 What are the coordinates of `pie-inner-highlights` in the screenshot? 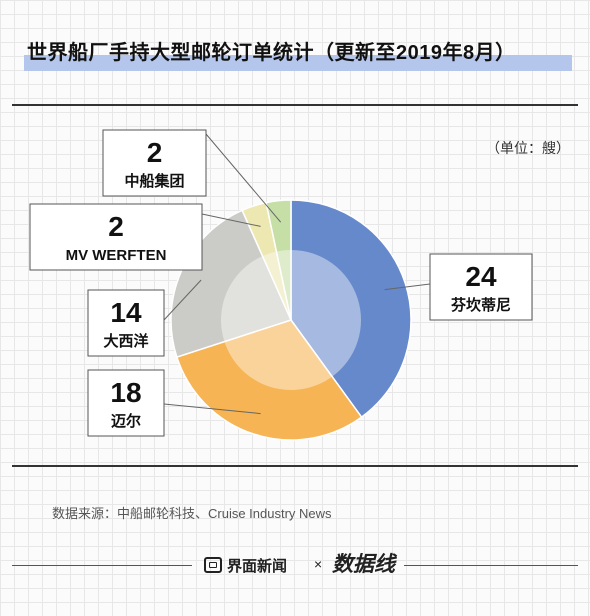 It's located at (290, 320).